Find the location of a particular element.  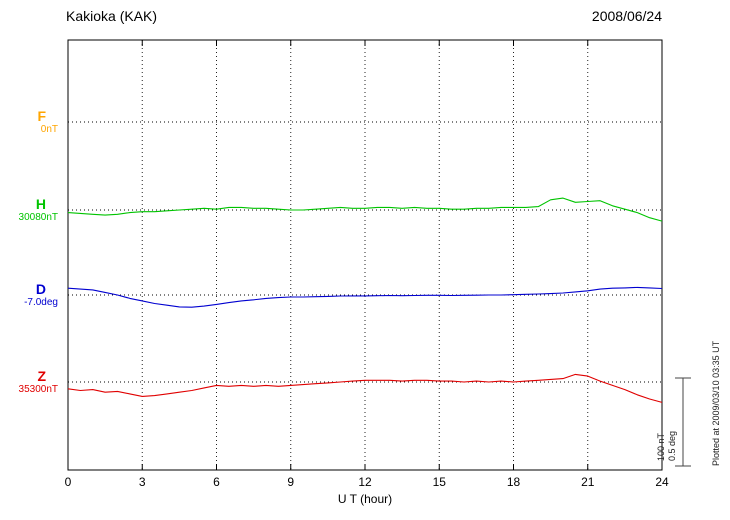

series-label-h: H is located at coordinates (40, 204).